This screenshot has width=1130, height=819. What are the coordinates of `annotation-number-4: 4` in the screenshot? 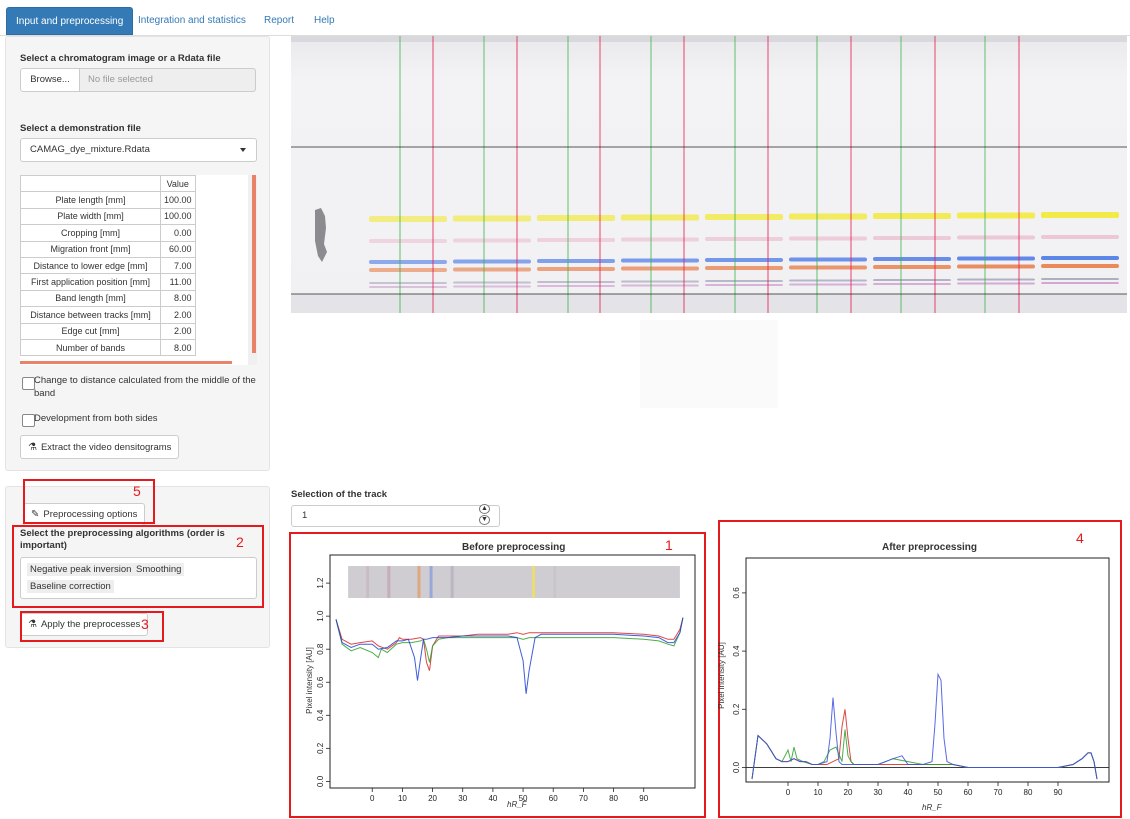 It's located at (1080, 538).